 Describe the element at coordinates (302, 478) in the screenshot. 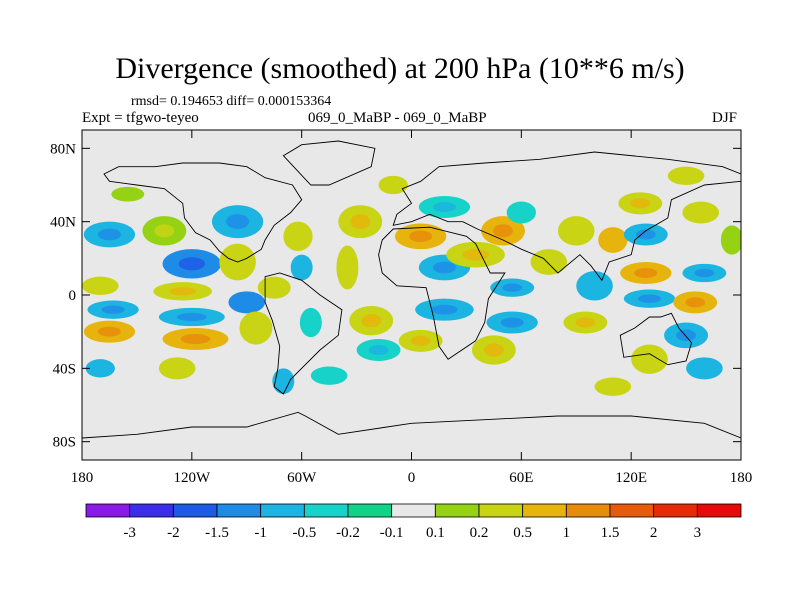

I see `x-tick-label: 60W` at that location.